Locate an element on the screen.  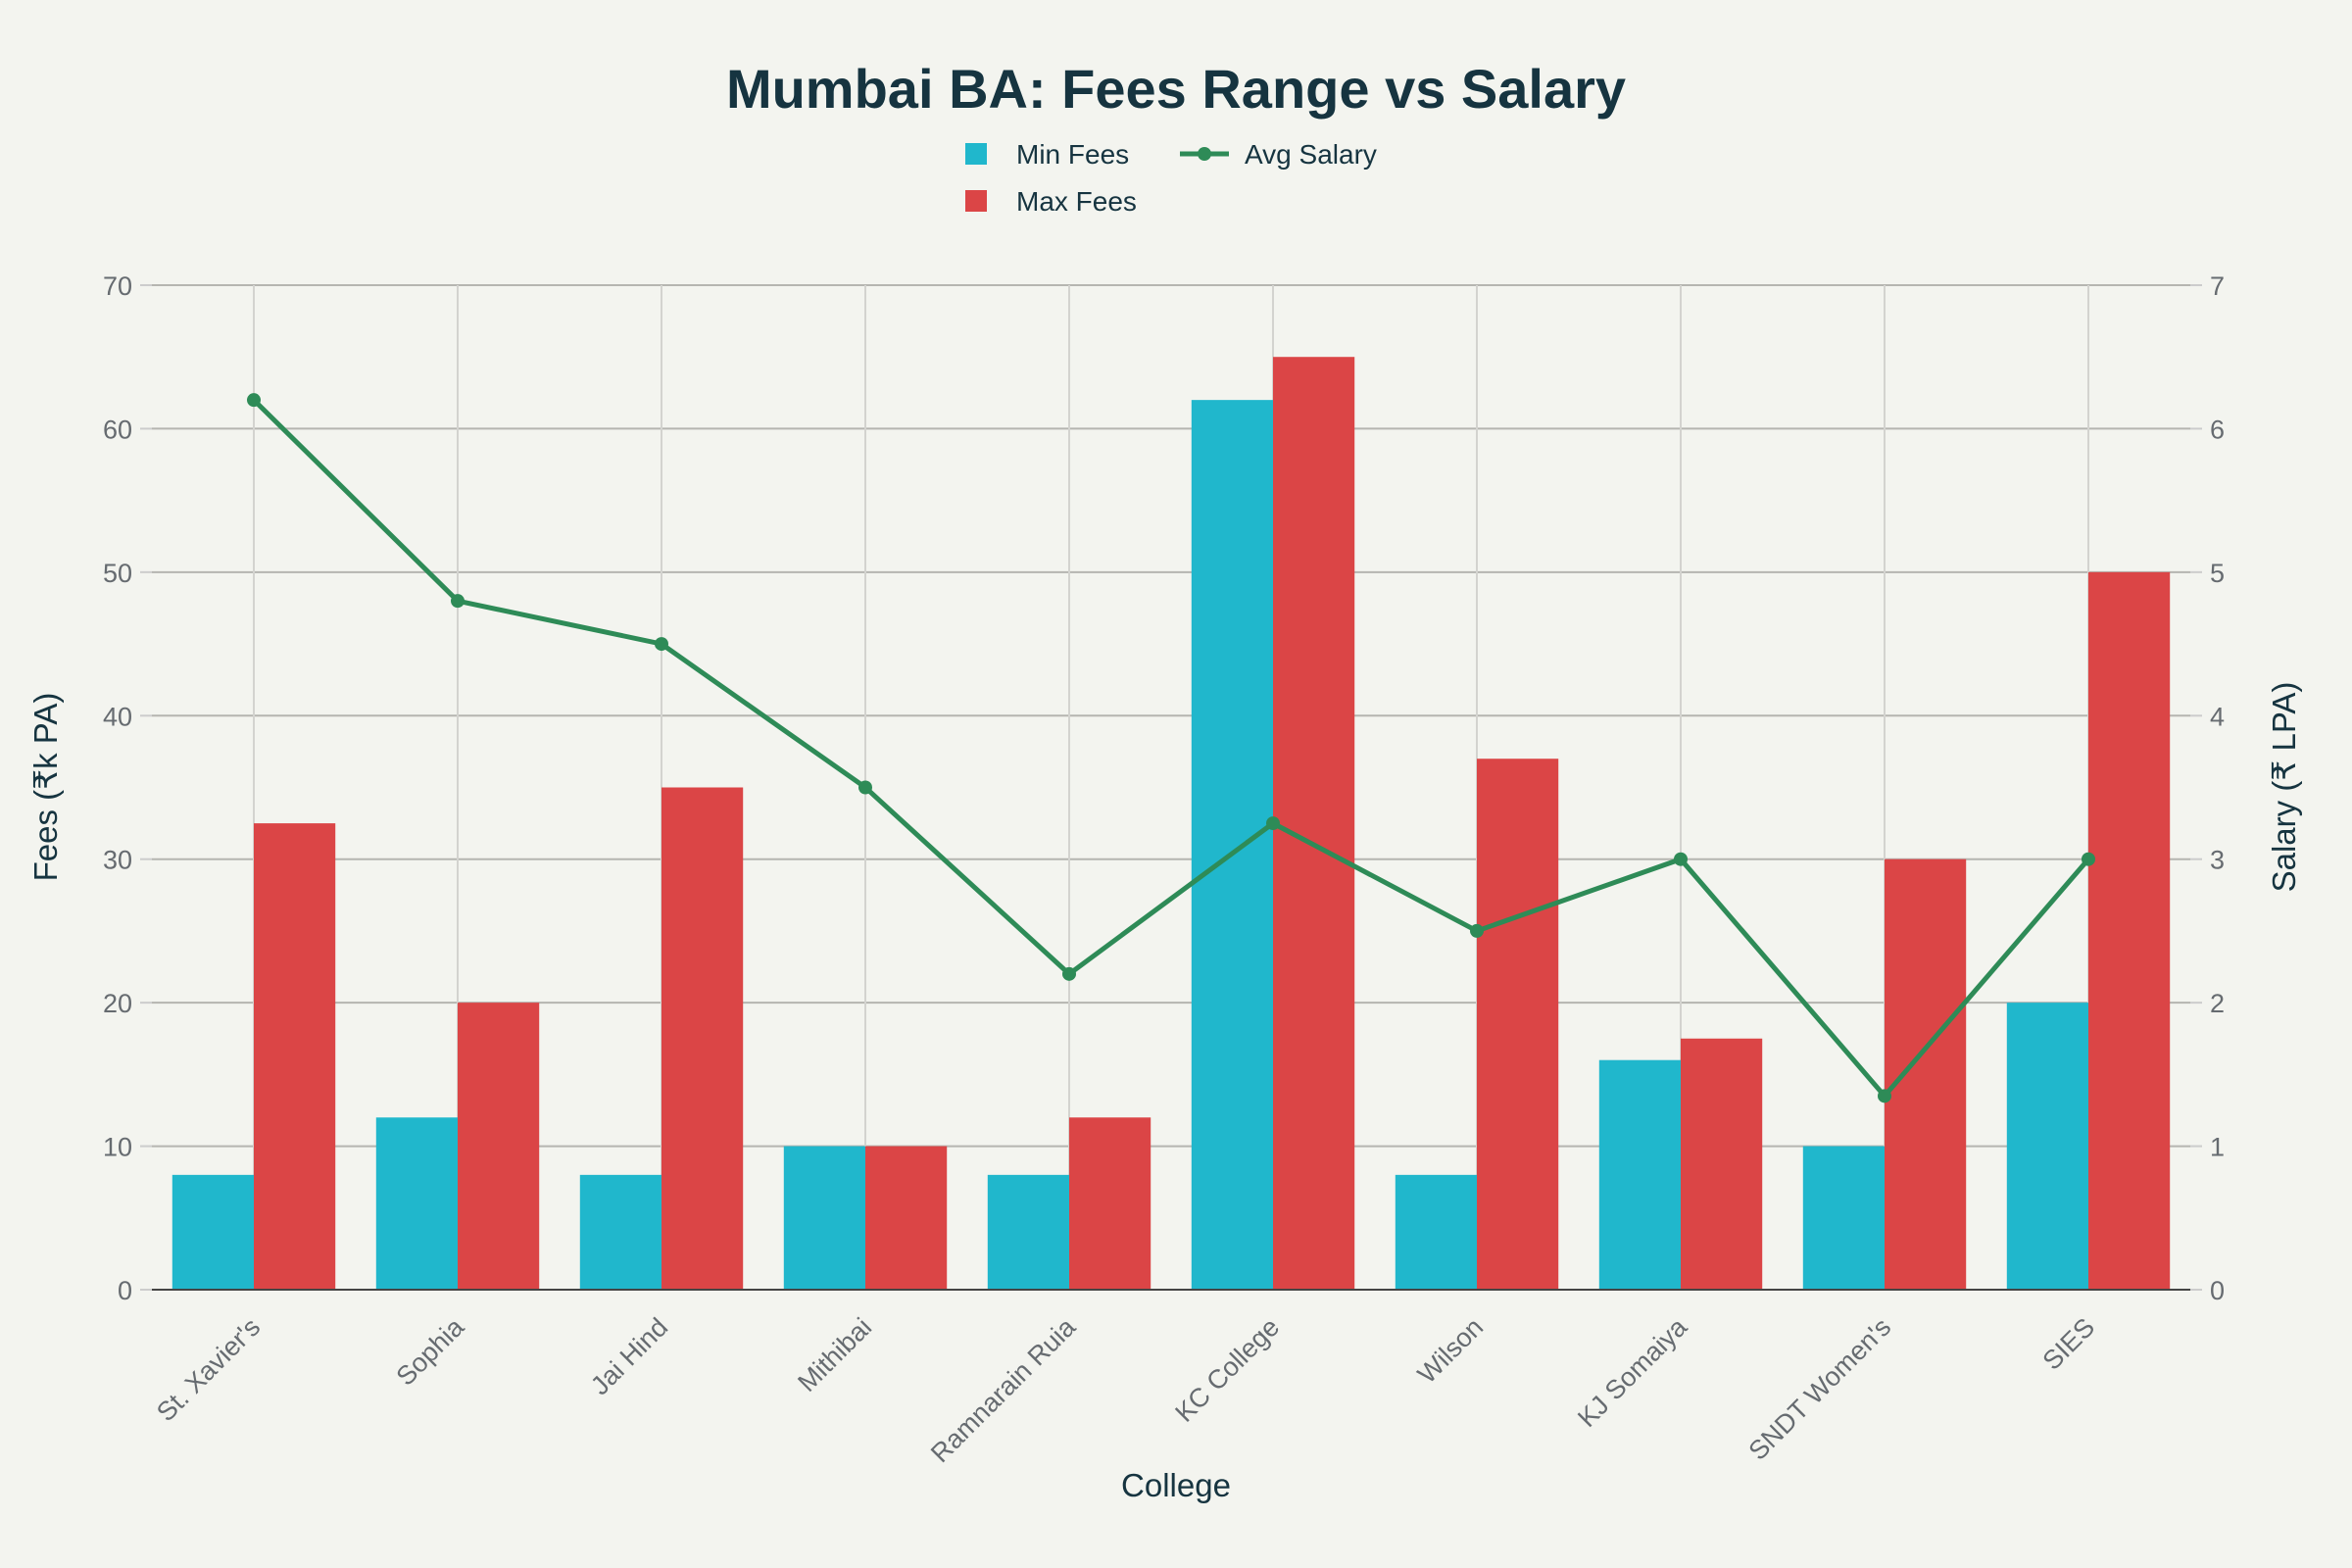
y2-axis-title: Salary (₹ LPA) is located at coordinates (2284, 787).